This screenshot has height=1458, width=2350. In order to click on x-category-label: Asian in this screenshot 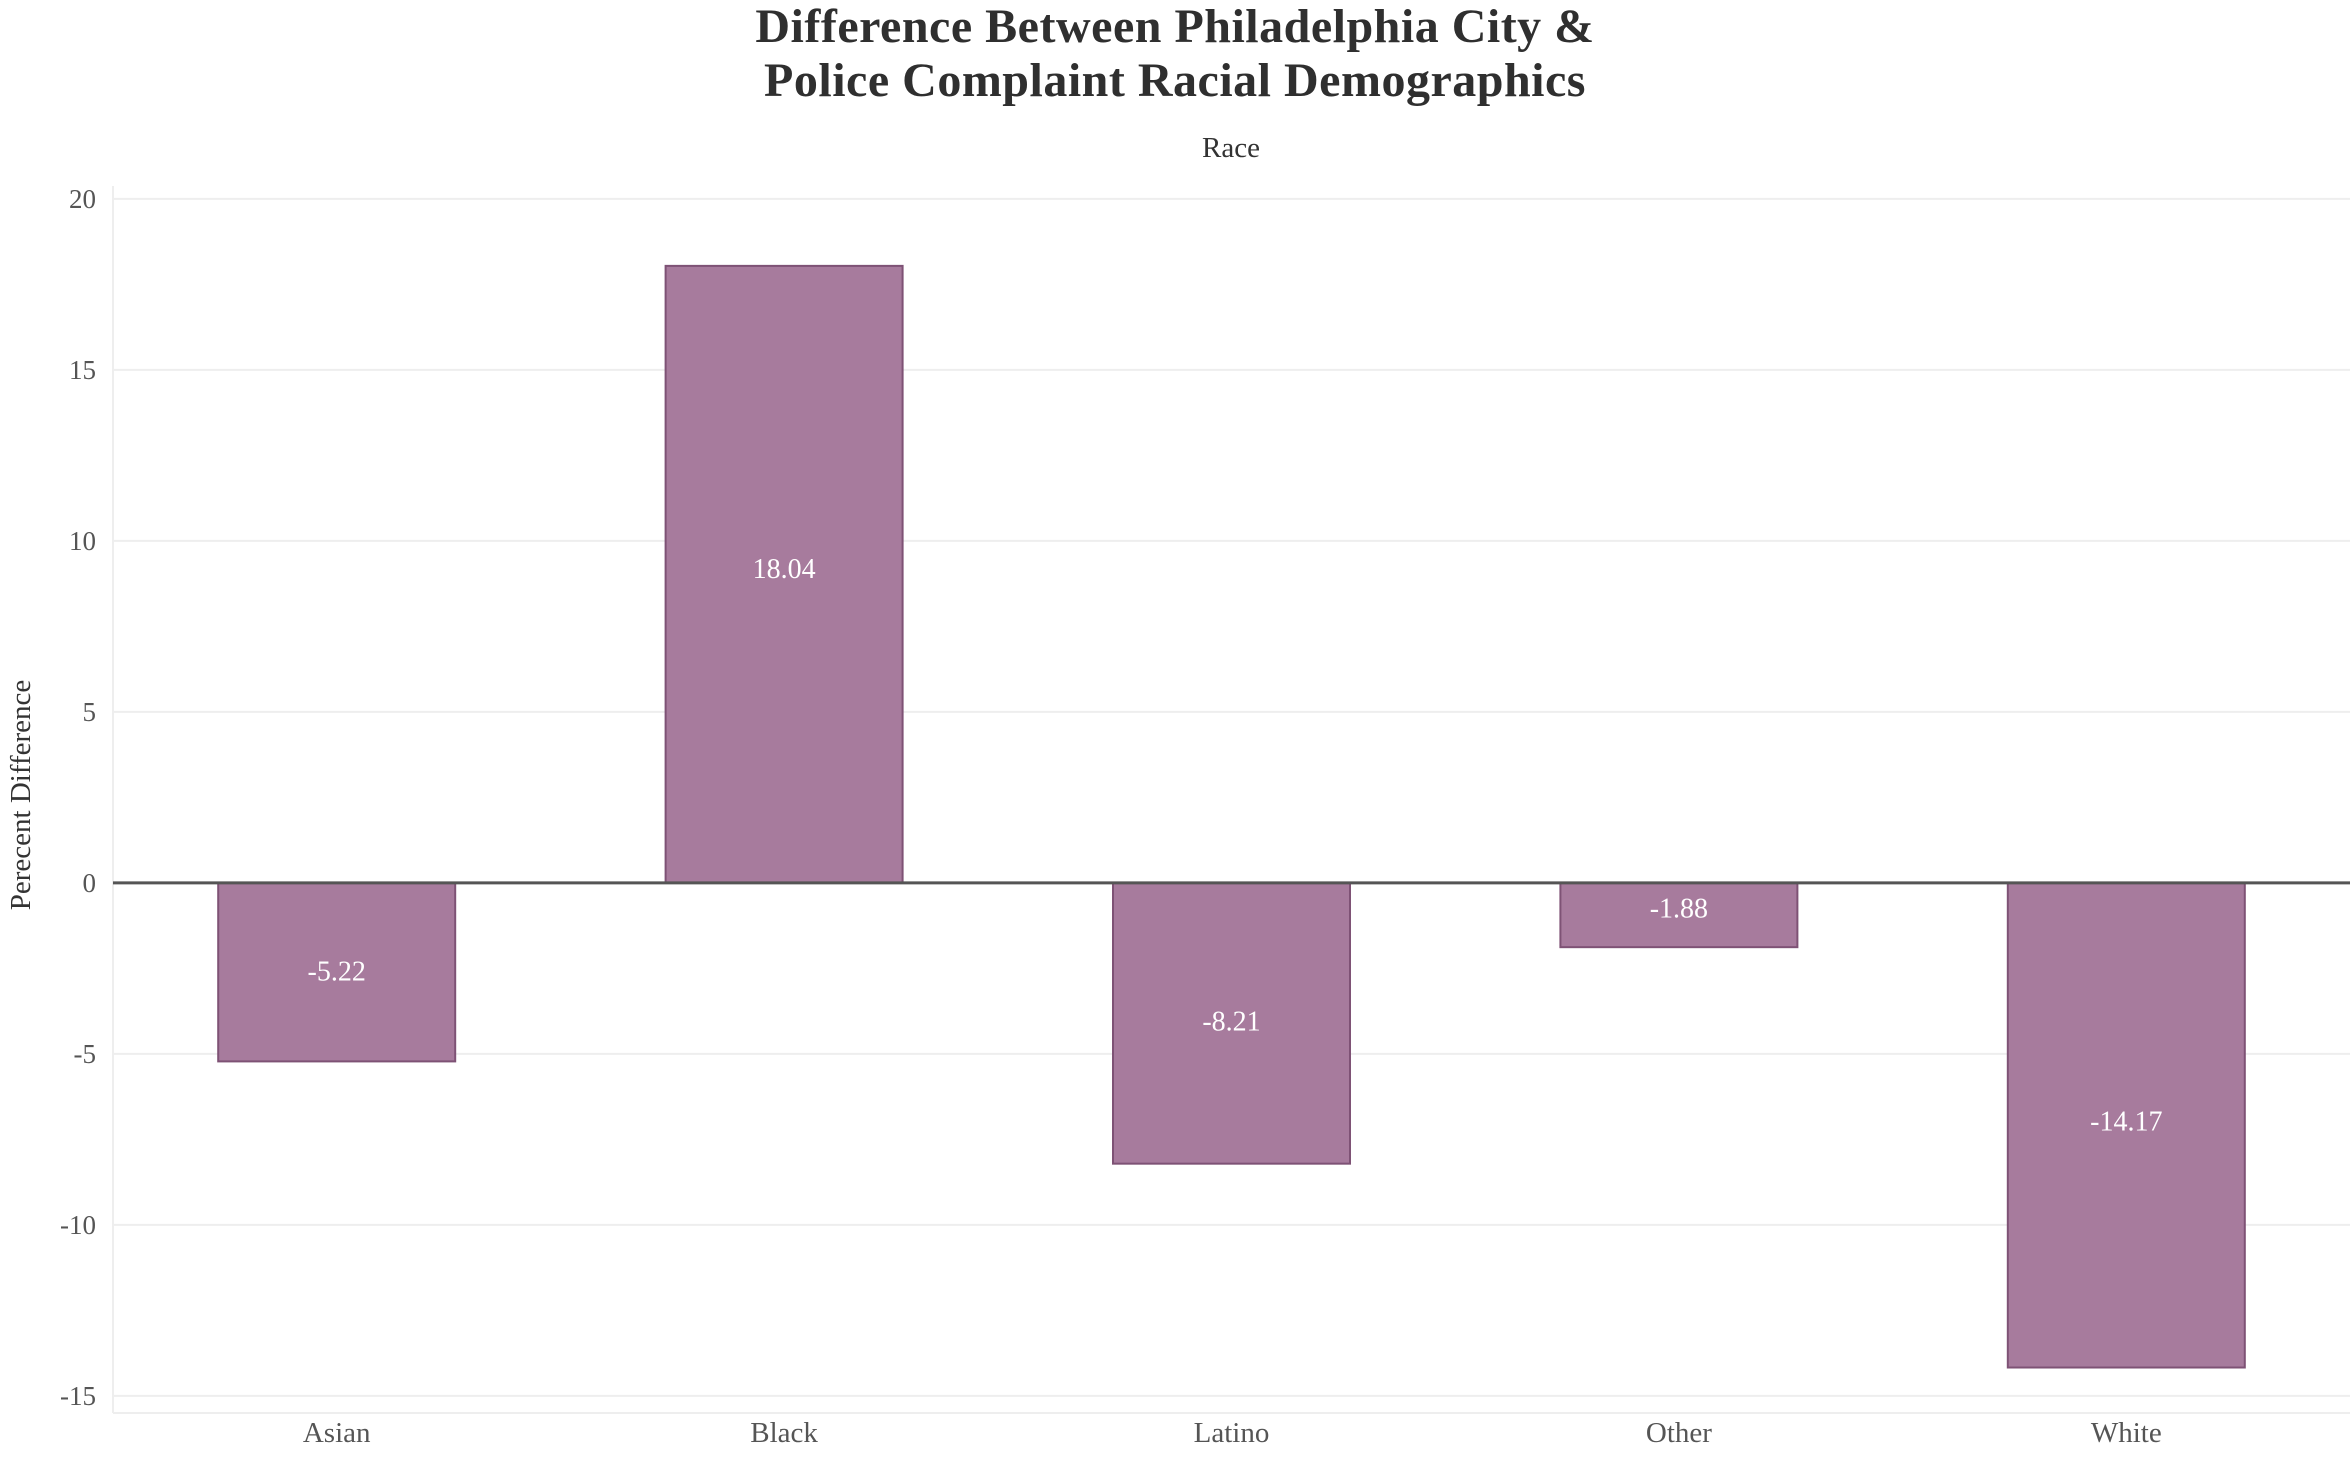, I will do `click(337, 1433)`.